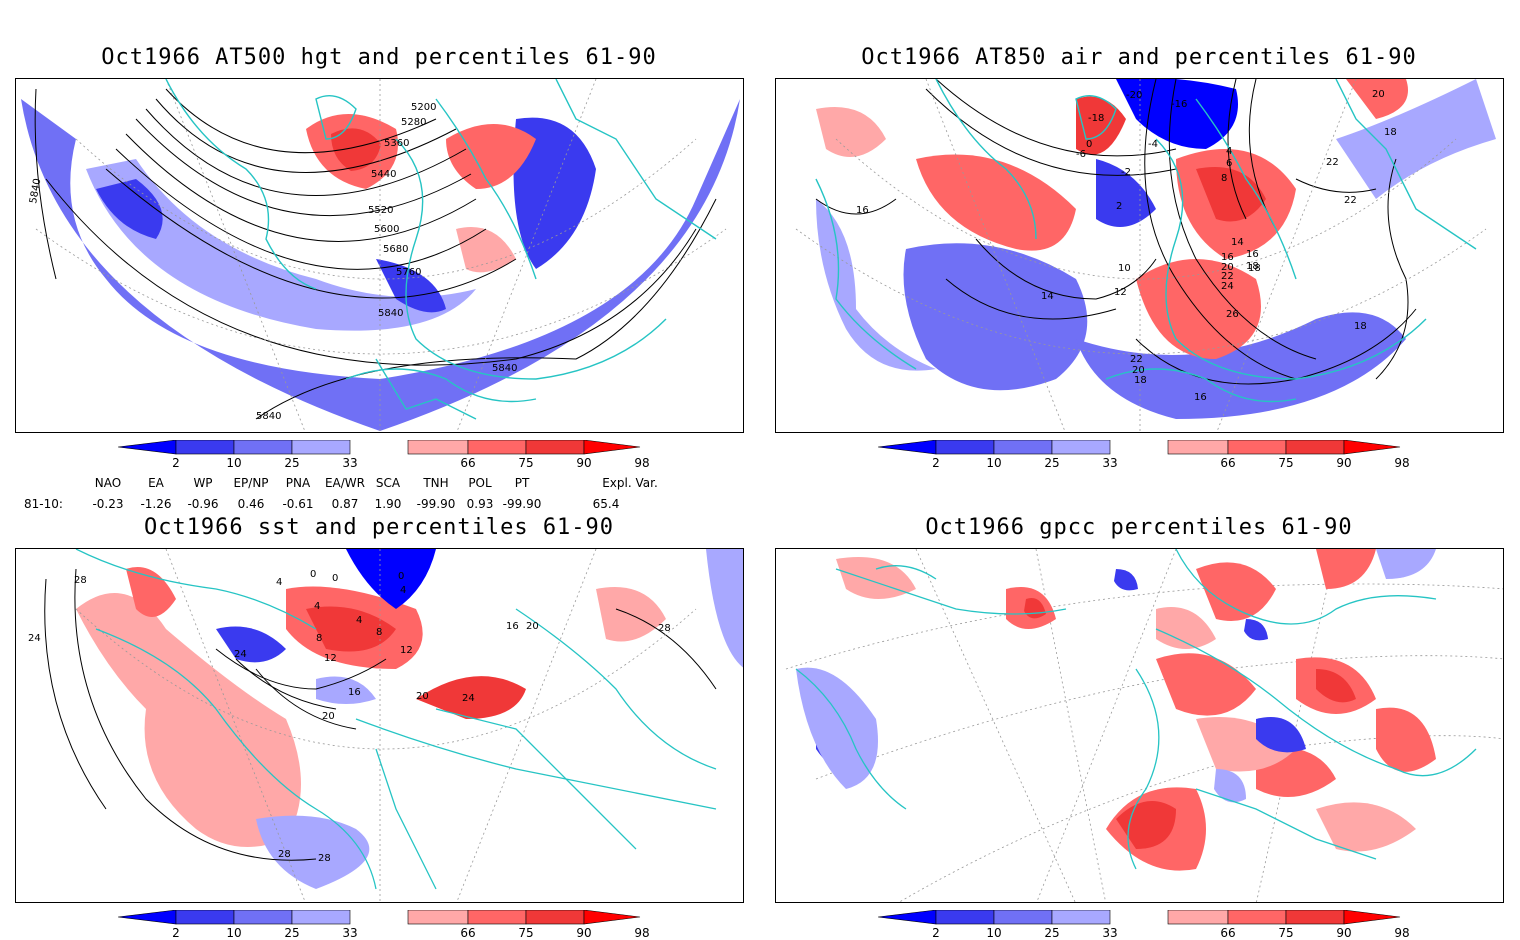 This screenshot has width=1520, height=940. What do you see at coordinates (630, 483) in the screenshot?
I see `index-header: Expl. Var.` at bounding box center [630, 483].